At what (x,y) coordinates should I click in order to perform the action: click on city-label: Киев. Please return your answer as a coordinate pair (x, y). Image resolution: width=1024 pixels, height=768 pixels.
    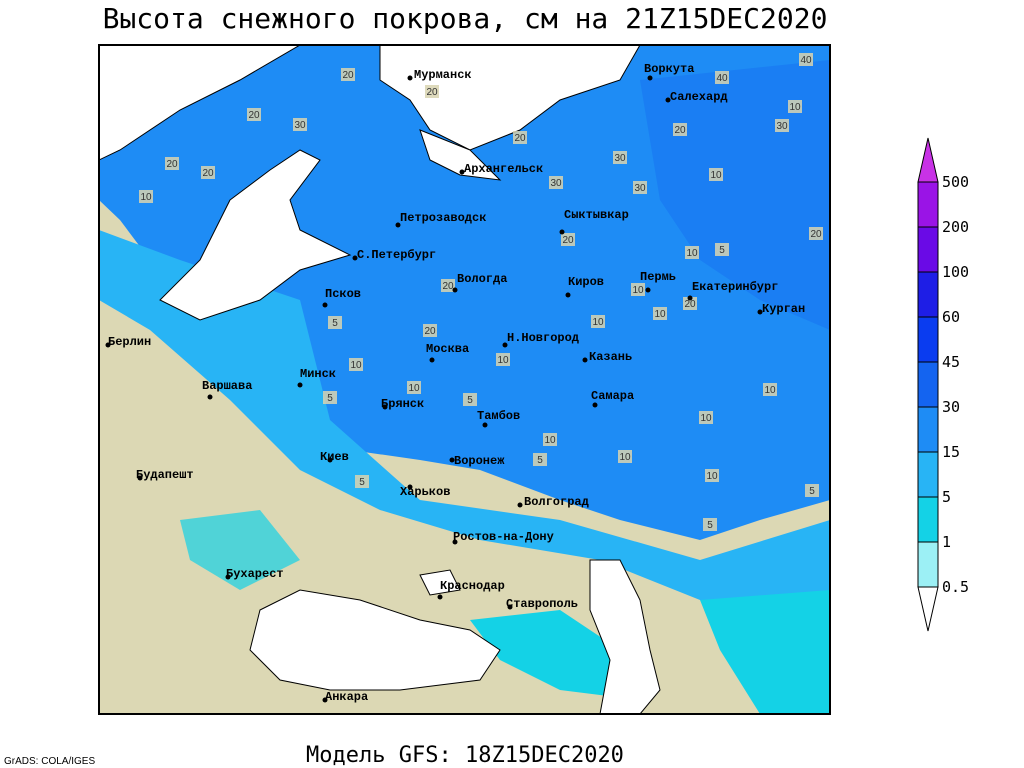
    Looking at the image, I should click on (334, 457).